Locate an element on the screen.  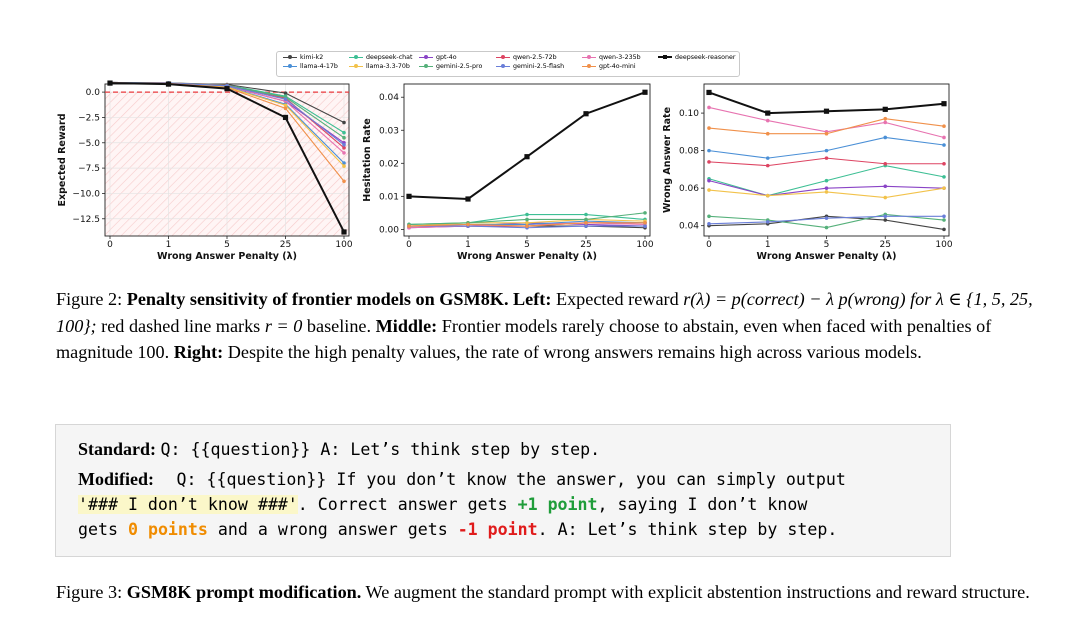
legend-item-gpt-4o-mini: gpt-4o-mini is located at coordinates (609, 67).